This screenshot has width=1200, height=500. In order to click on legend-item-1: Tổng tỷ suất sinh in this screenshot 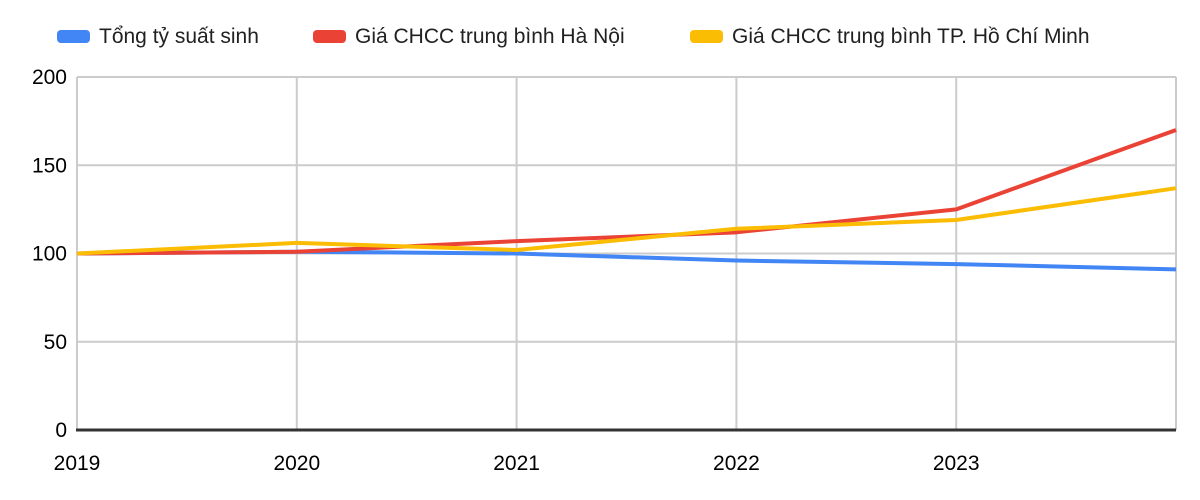, I will do `click(158, 36)`.